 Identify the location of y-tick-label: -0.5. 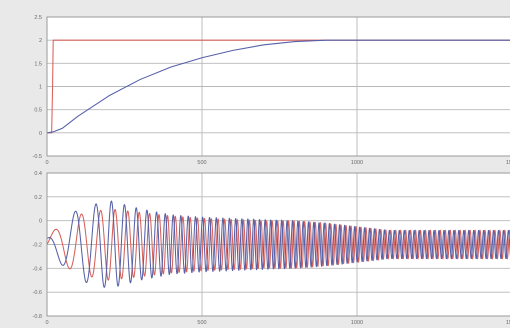
(37, 157).